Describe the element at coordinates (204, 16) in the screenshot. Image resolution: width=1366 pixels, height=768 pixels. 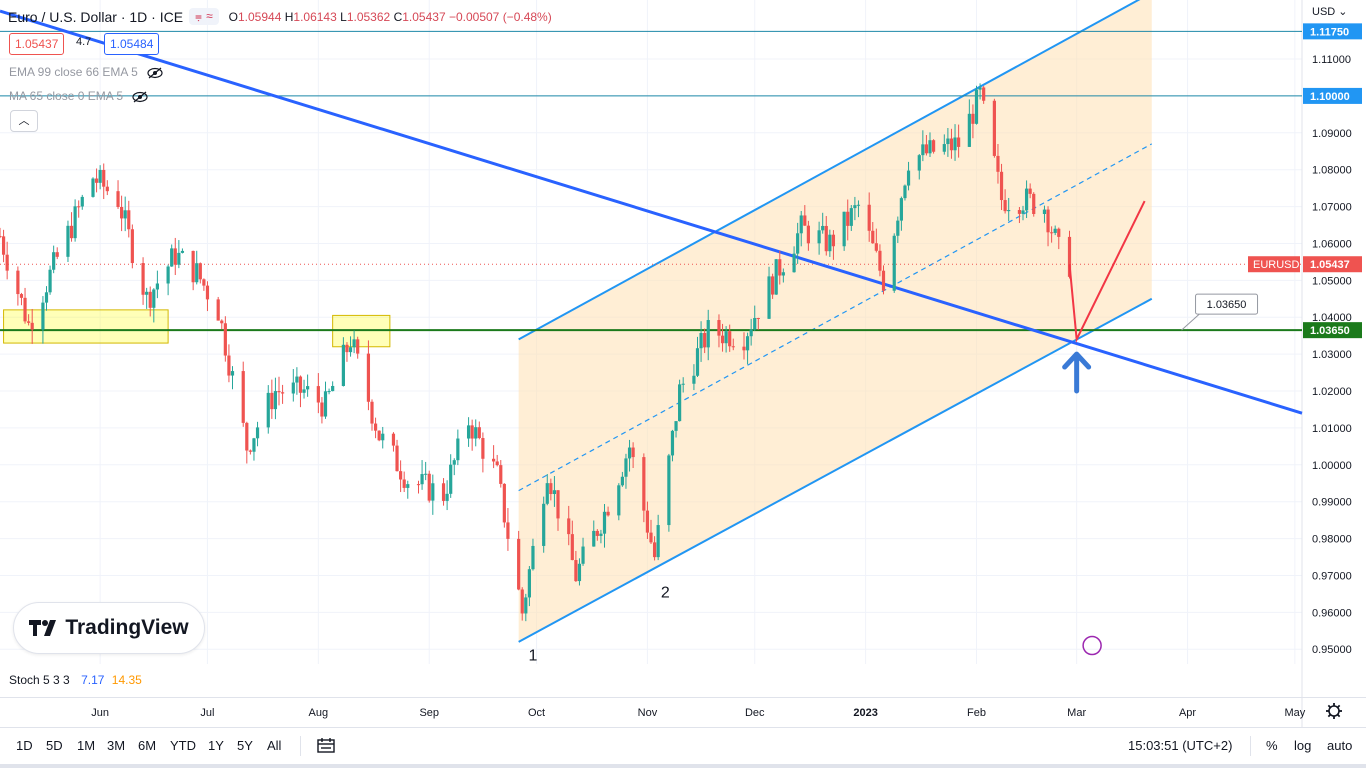
I see `symbol-chip: ⩦ ≈` at that location.